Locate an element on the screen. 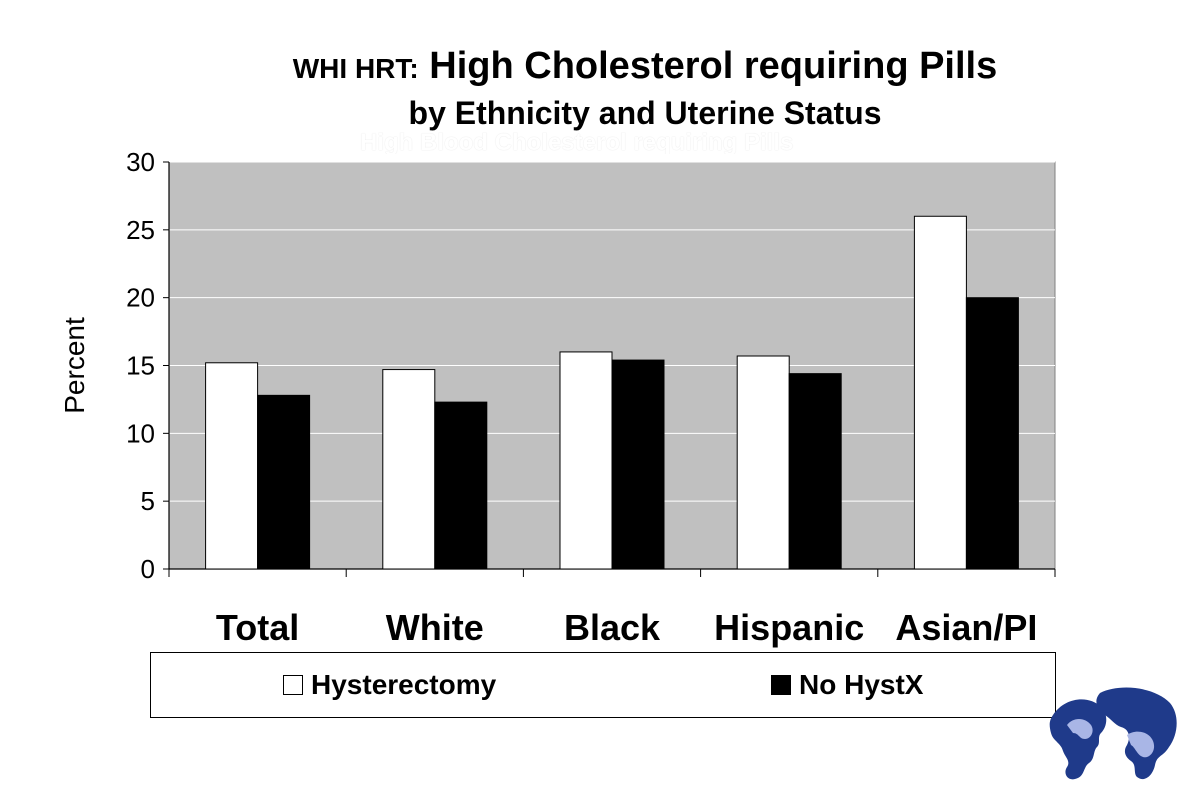 This screenshot has height=796, width=1190. y-axis-label: Percent is located at coordinates (74, 365).